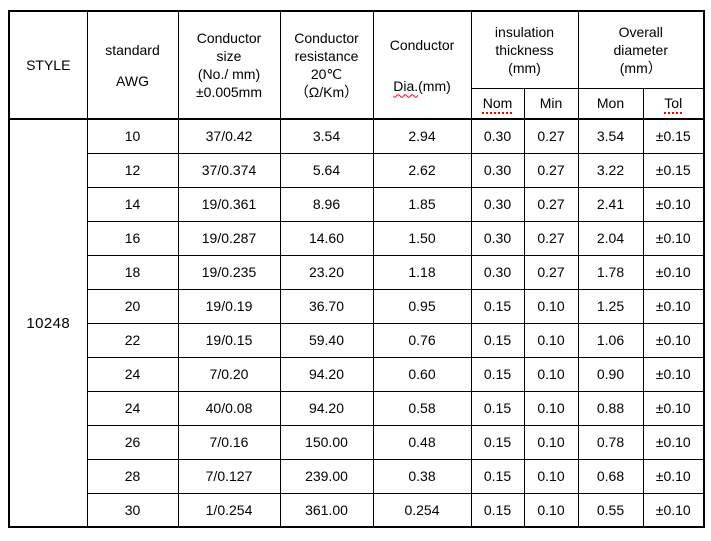 Image resolution: width=711 pixels, height=541 pixels. Describe the element at coordinates (610, 476) in the screenshot. I see `cell-mon: 0.68` at that location.